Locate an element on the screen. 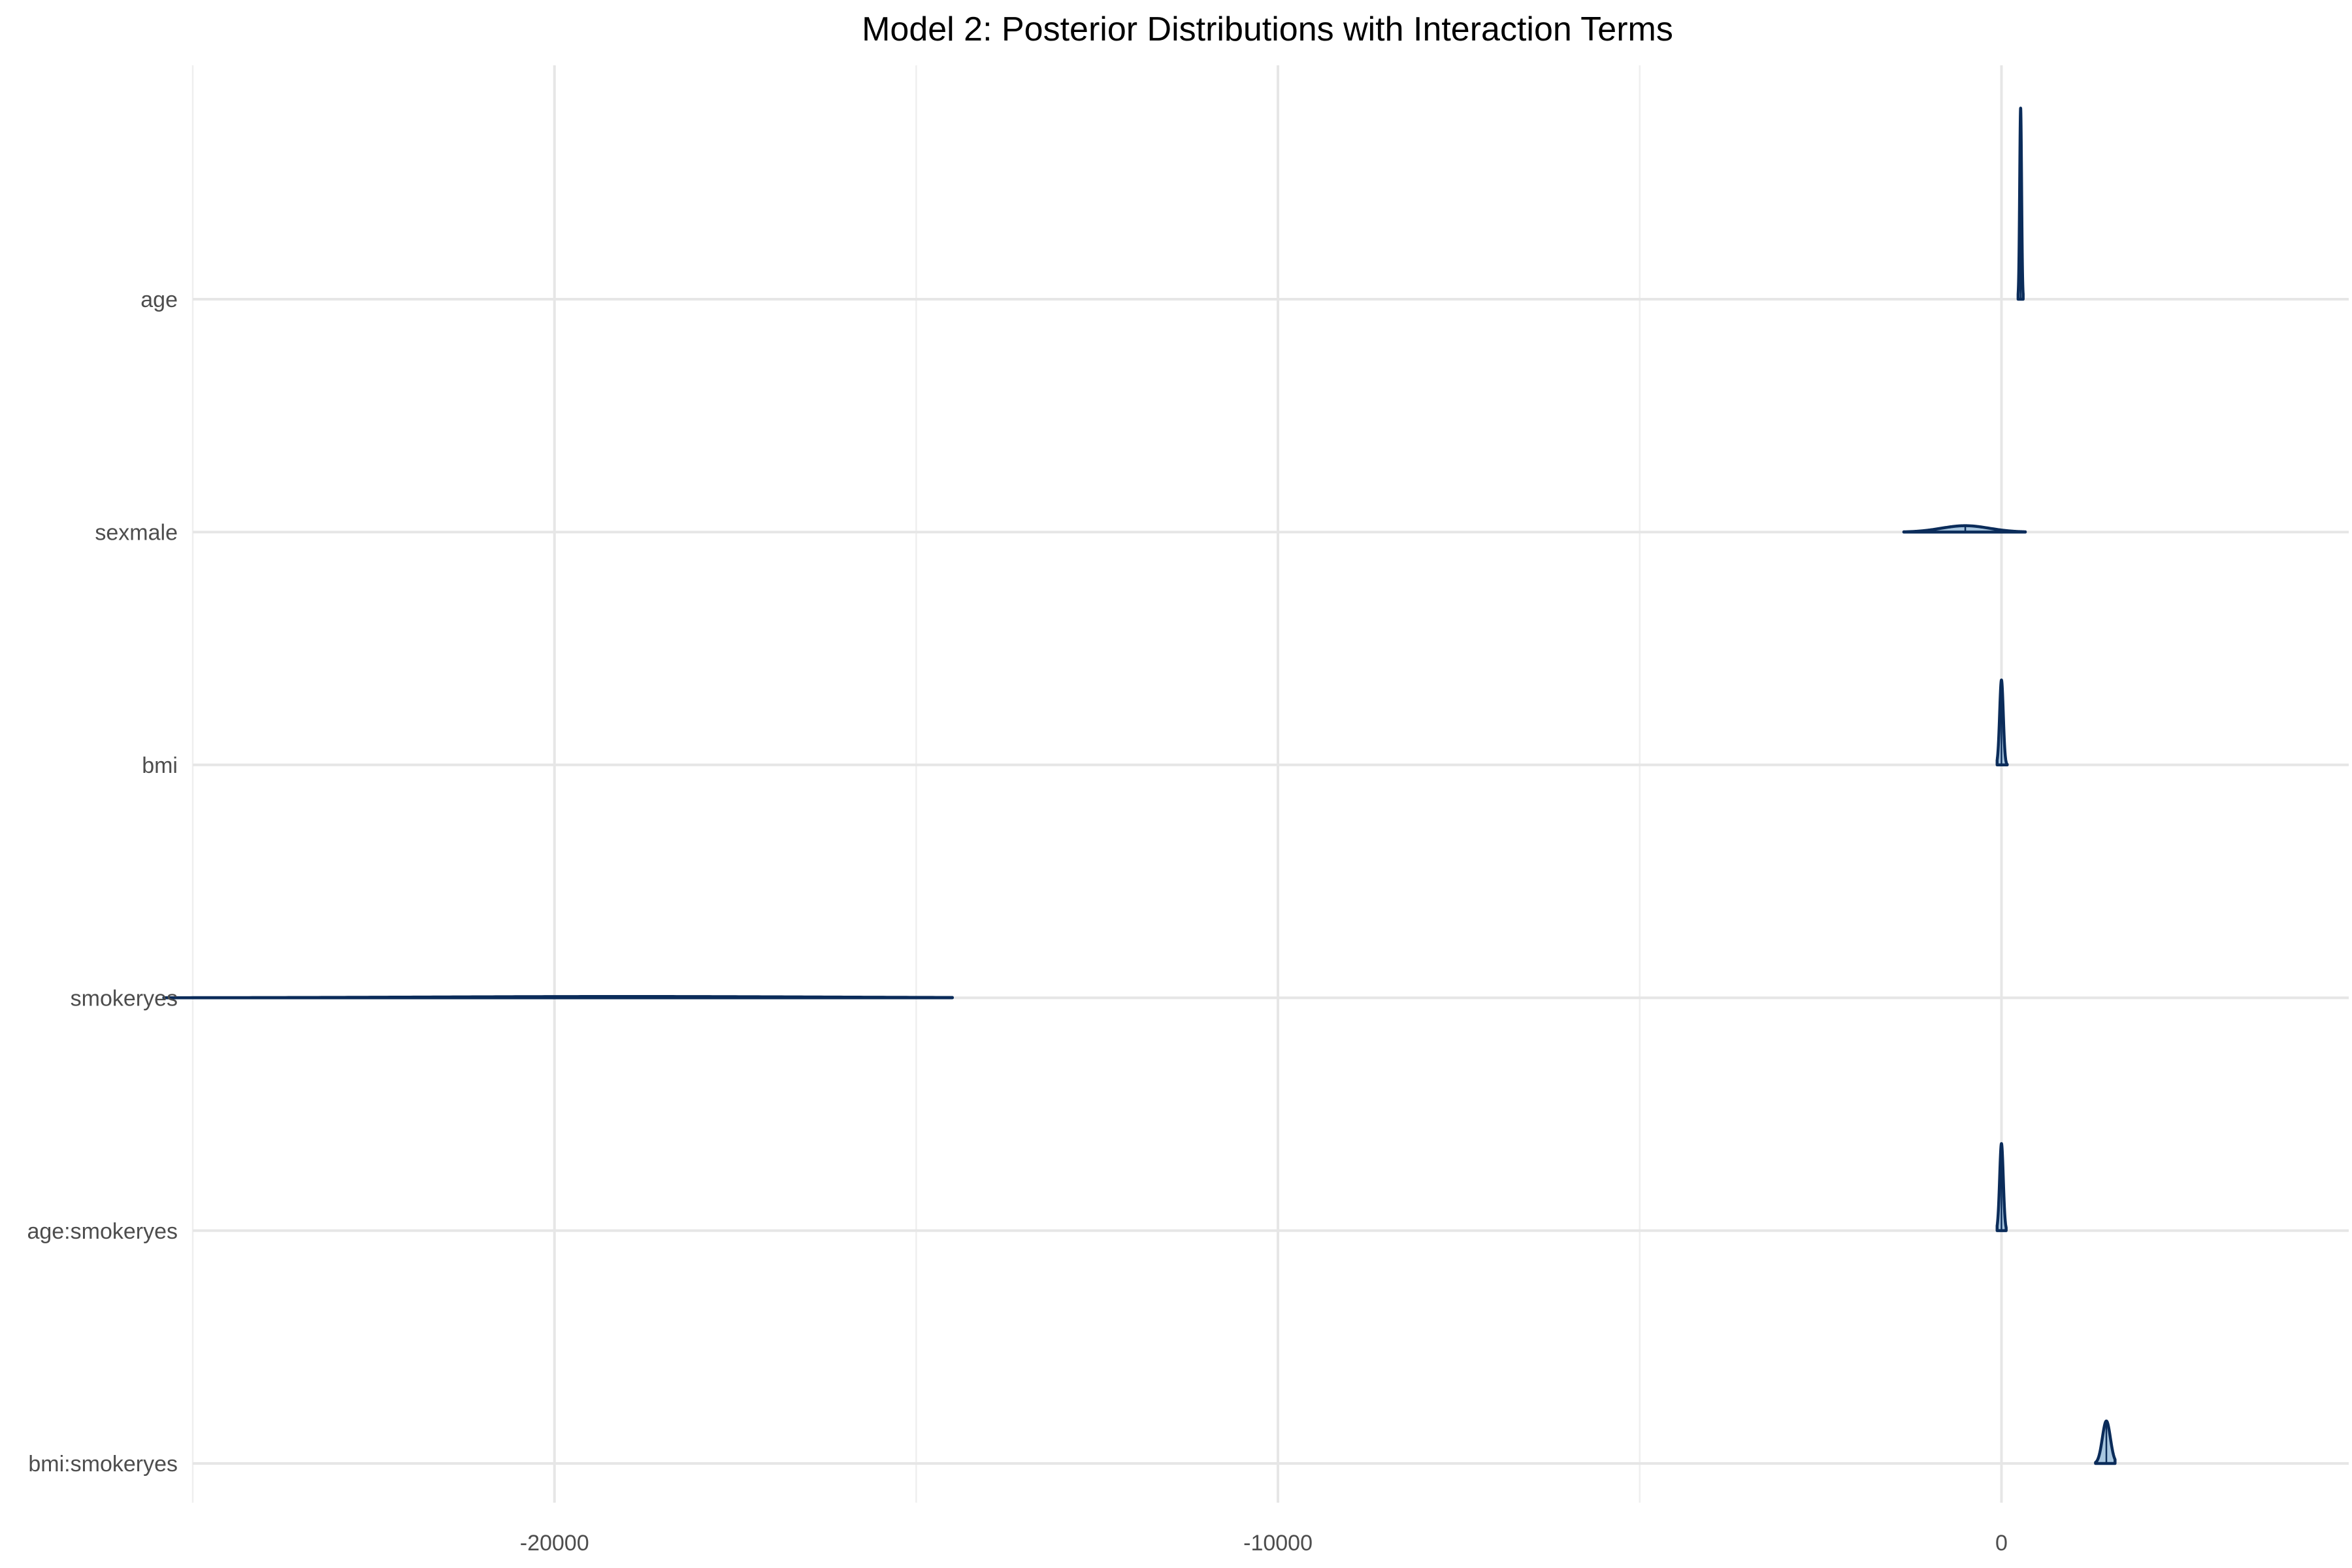 This screenshot has width=2352, height=1568. density-ridge-bmi-smokeryes is located at coordinates (2105, 1442).